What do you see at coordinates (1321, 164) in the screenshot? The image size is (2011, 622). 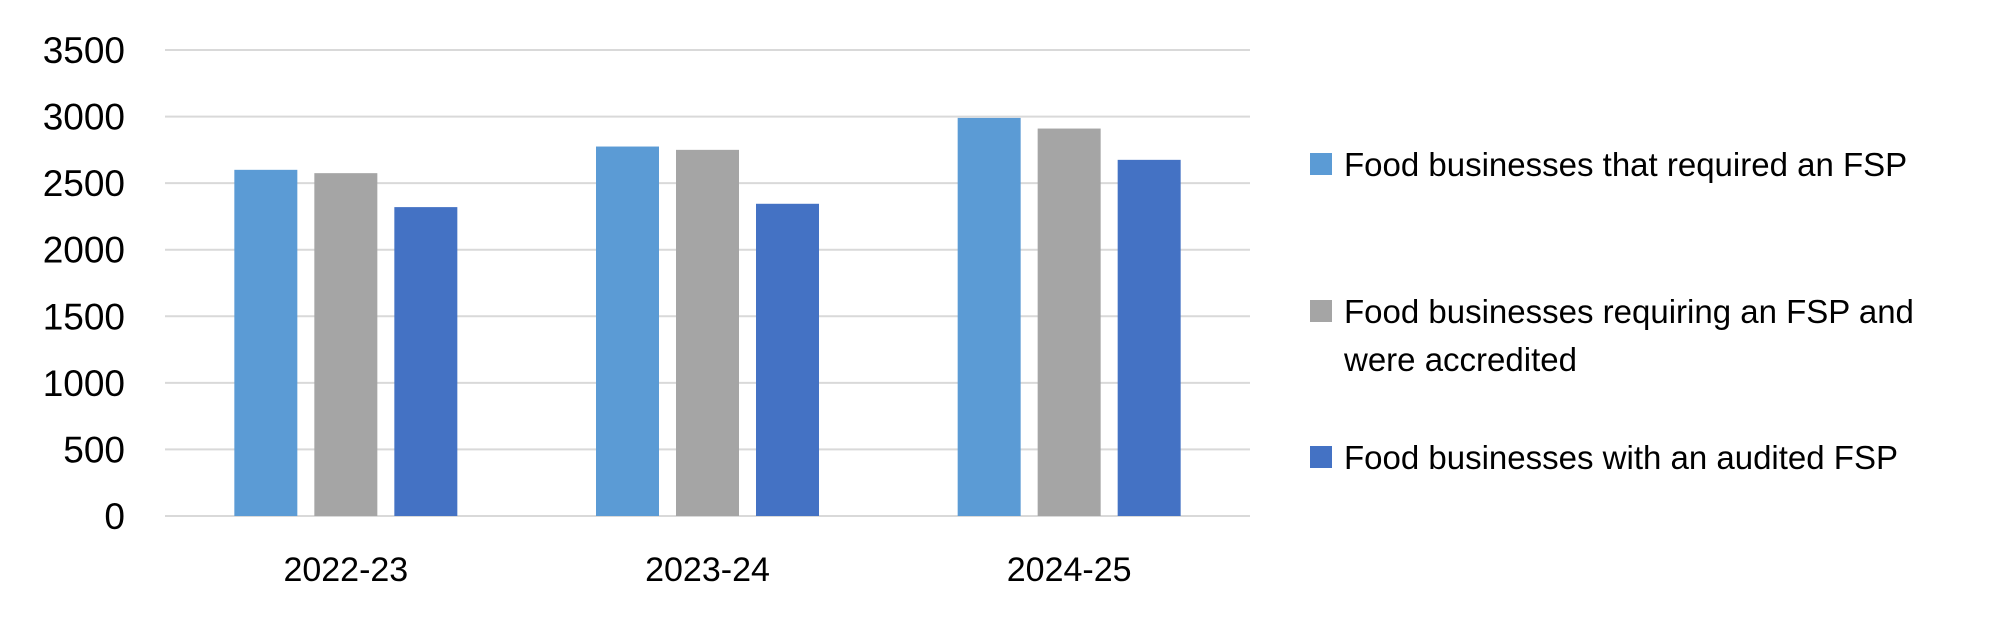 I see `legend-swatch-required` at bounding box center [1321, 164].